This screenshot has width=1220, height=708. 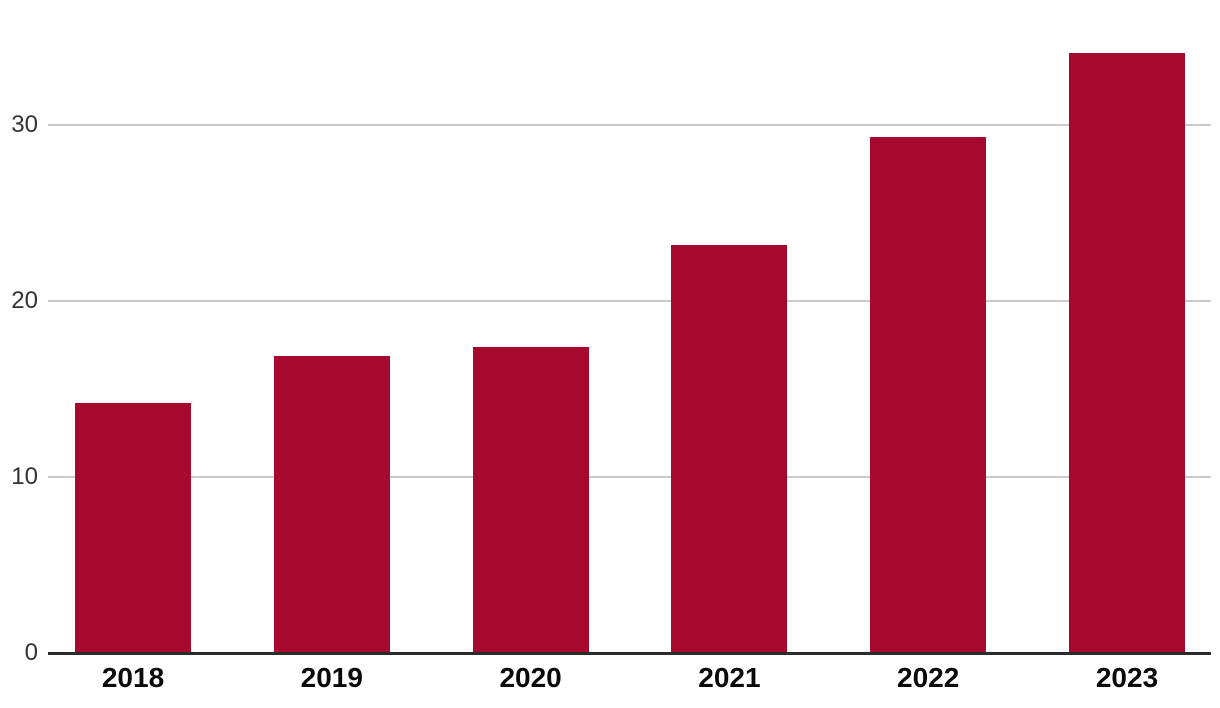 I want to click on bar-2019, so click(x=331, y=504).